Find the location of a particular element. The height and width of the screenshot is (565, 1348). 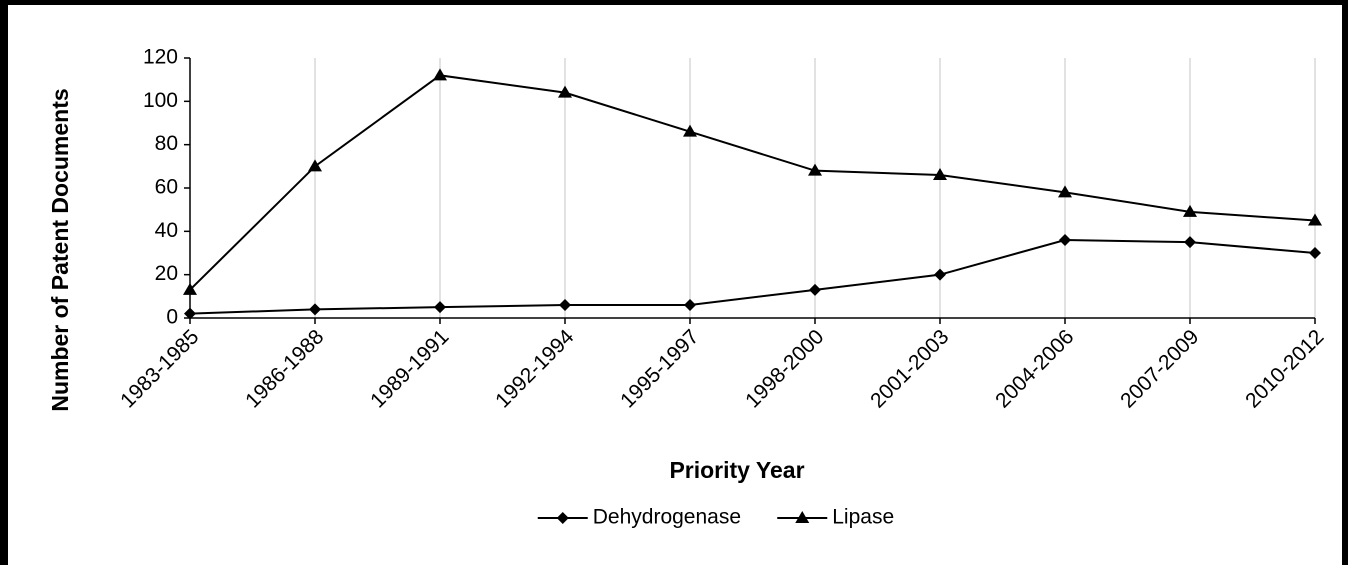

x-axis-title: Priority Year is located at coordinates (736, 470).